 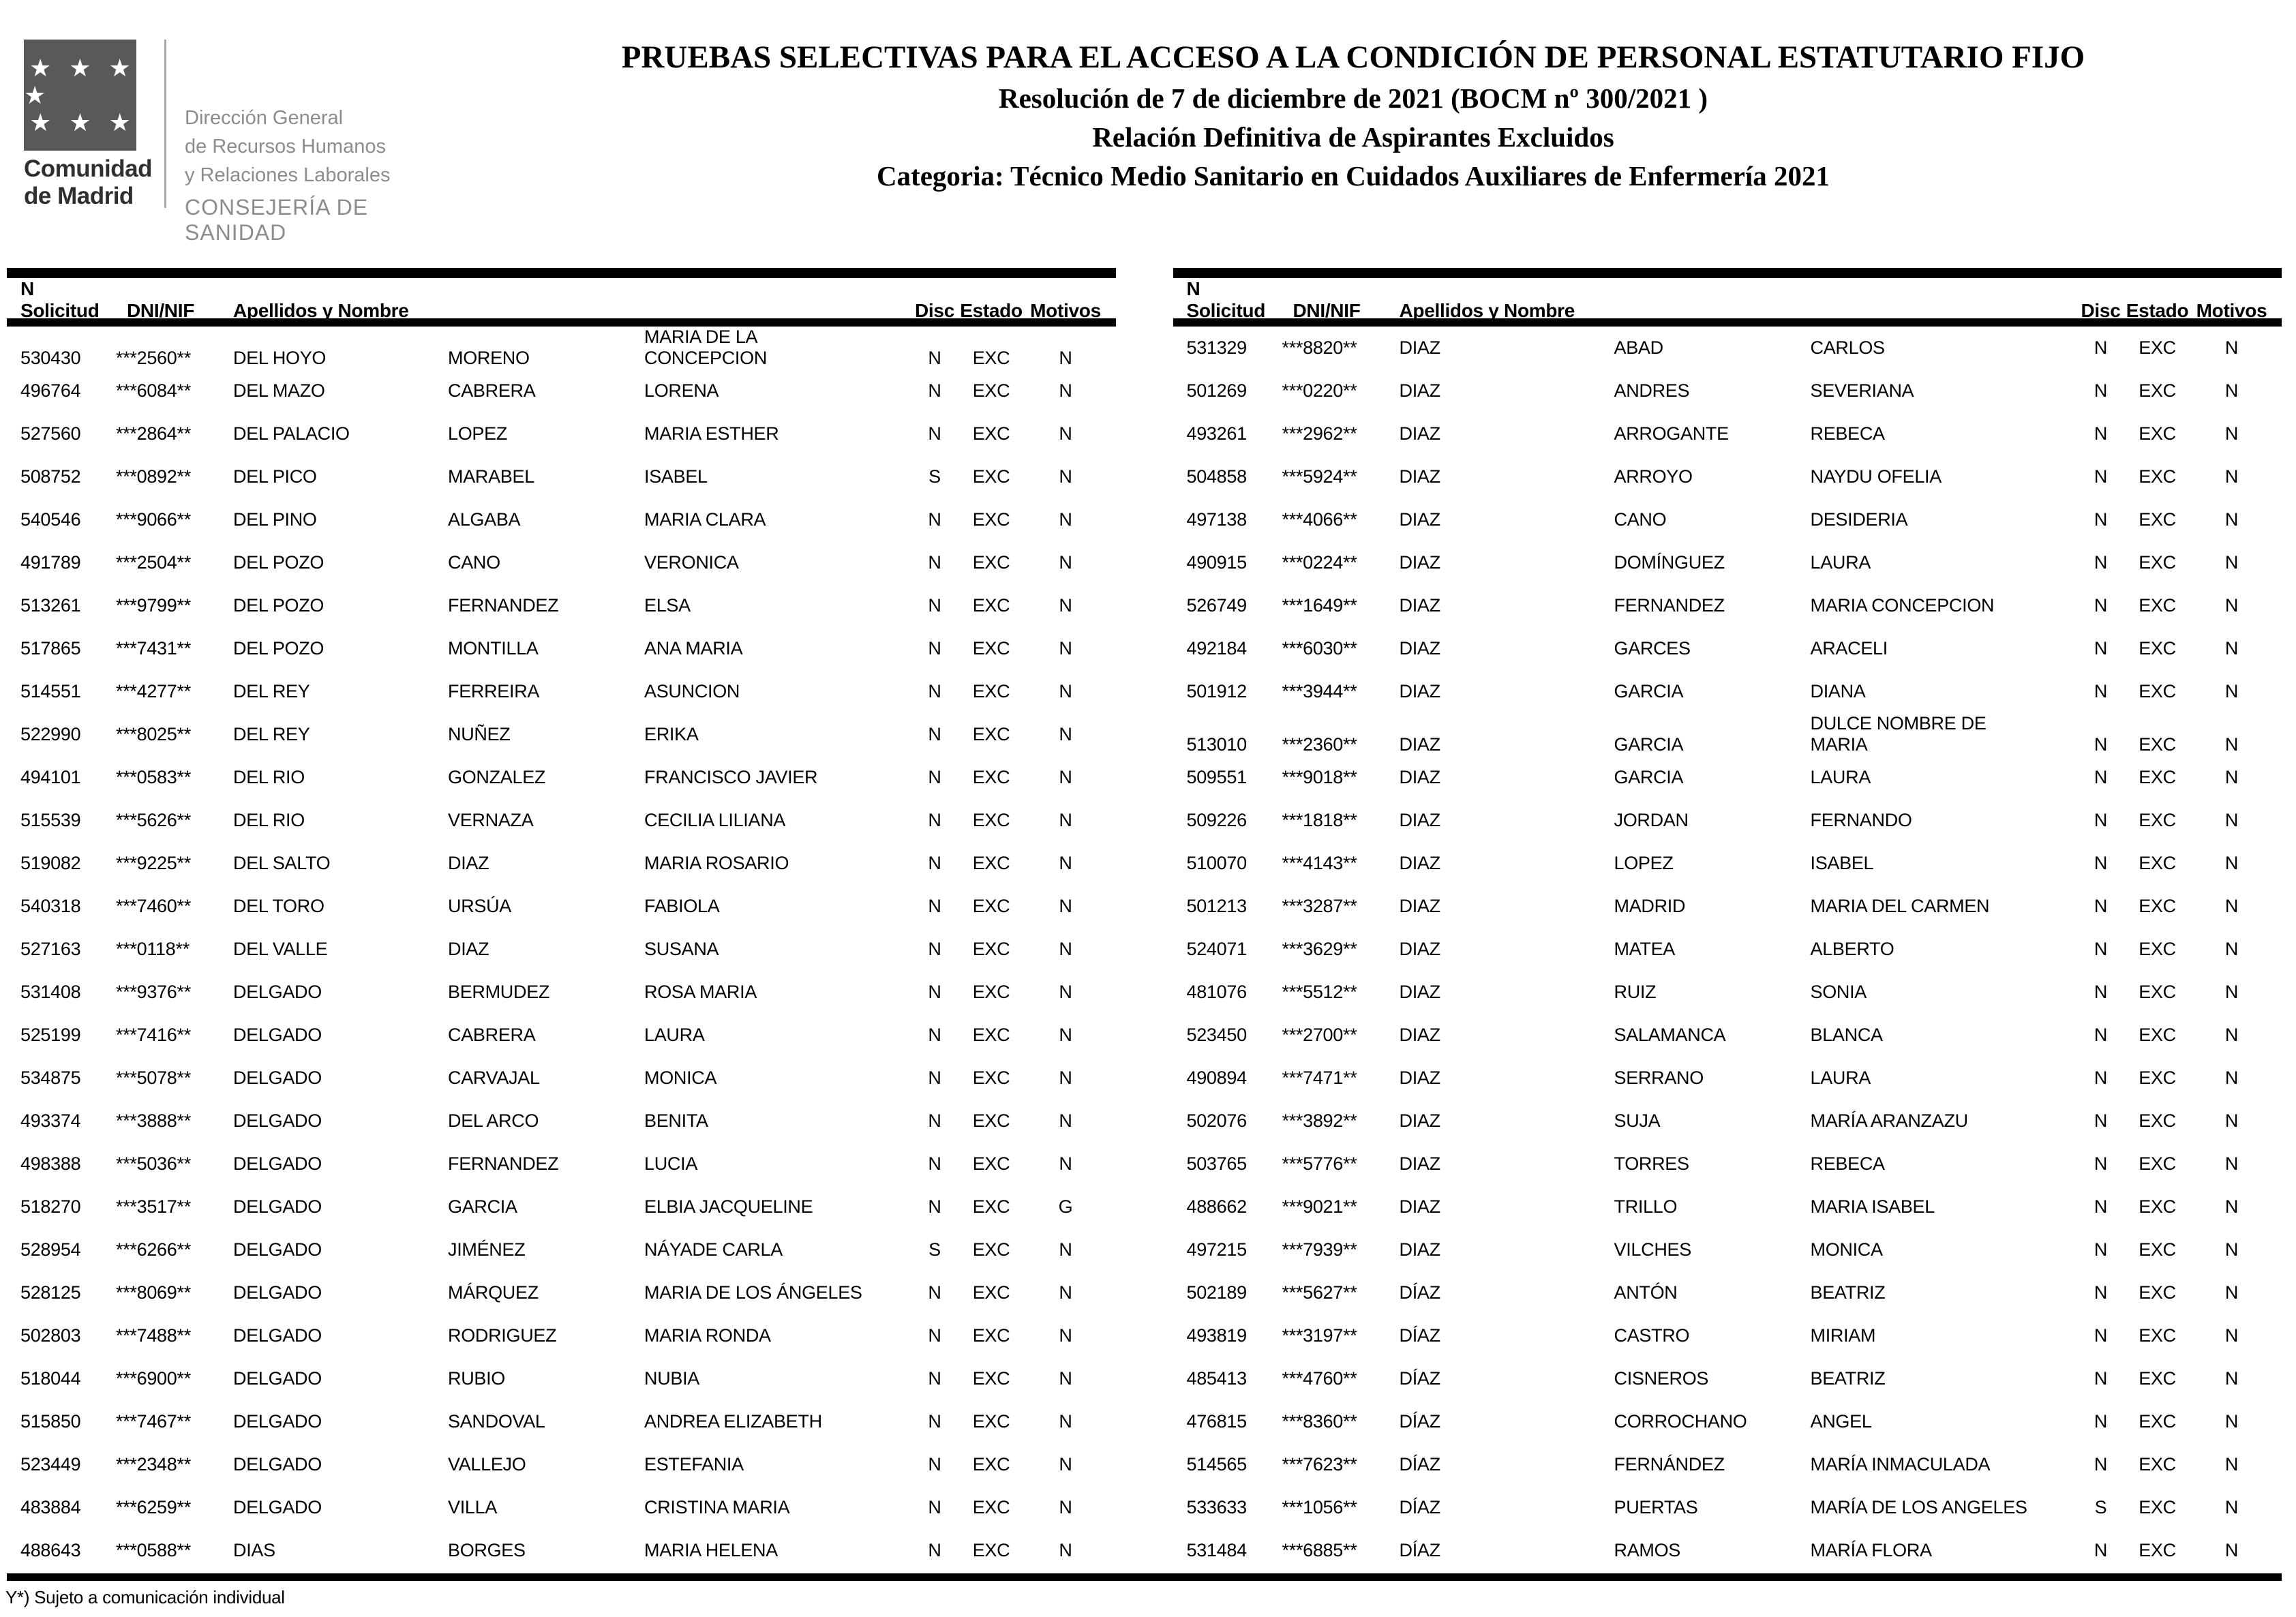 I want to click on cell-nombre: NÁYADE CARLA, so click(x=714, y=1249).